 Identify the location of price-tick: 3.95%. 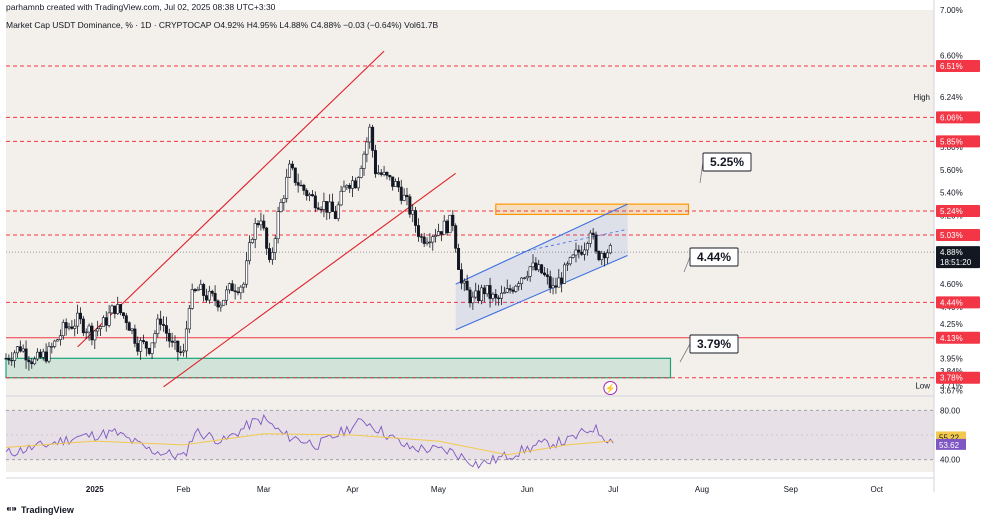
(951, 358).